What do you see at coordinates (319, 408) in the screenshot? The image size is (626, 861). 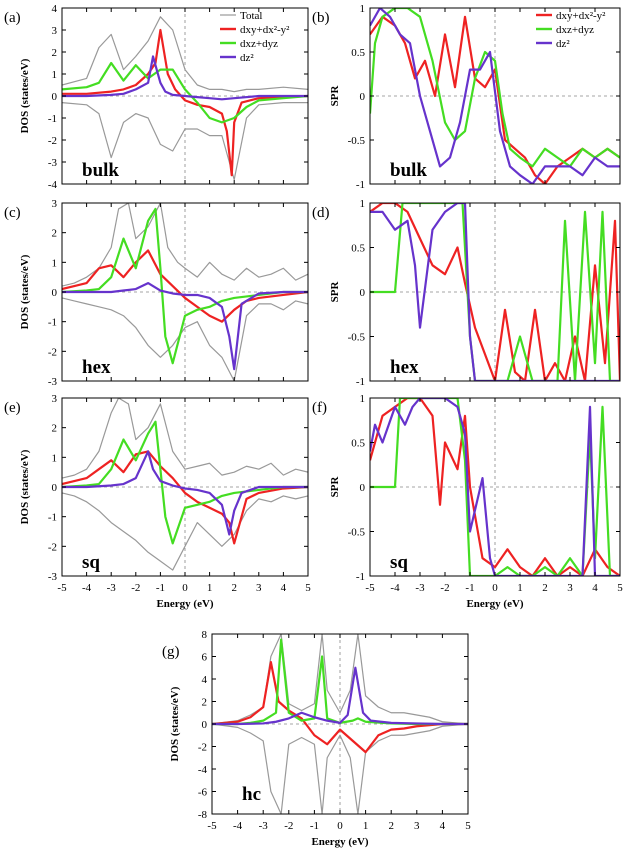 I see `panel-label: (f)` at bounding box center [319, 408].